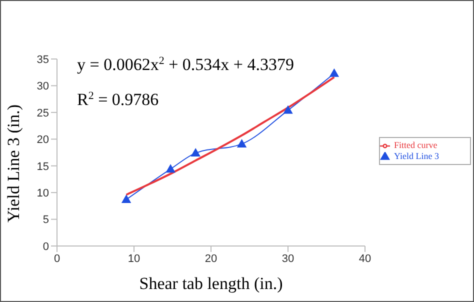 Image resolution: width=474 pixels, height=302 pixels. I want to click on y-tick-label: 30, so click(42, 86).